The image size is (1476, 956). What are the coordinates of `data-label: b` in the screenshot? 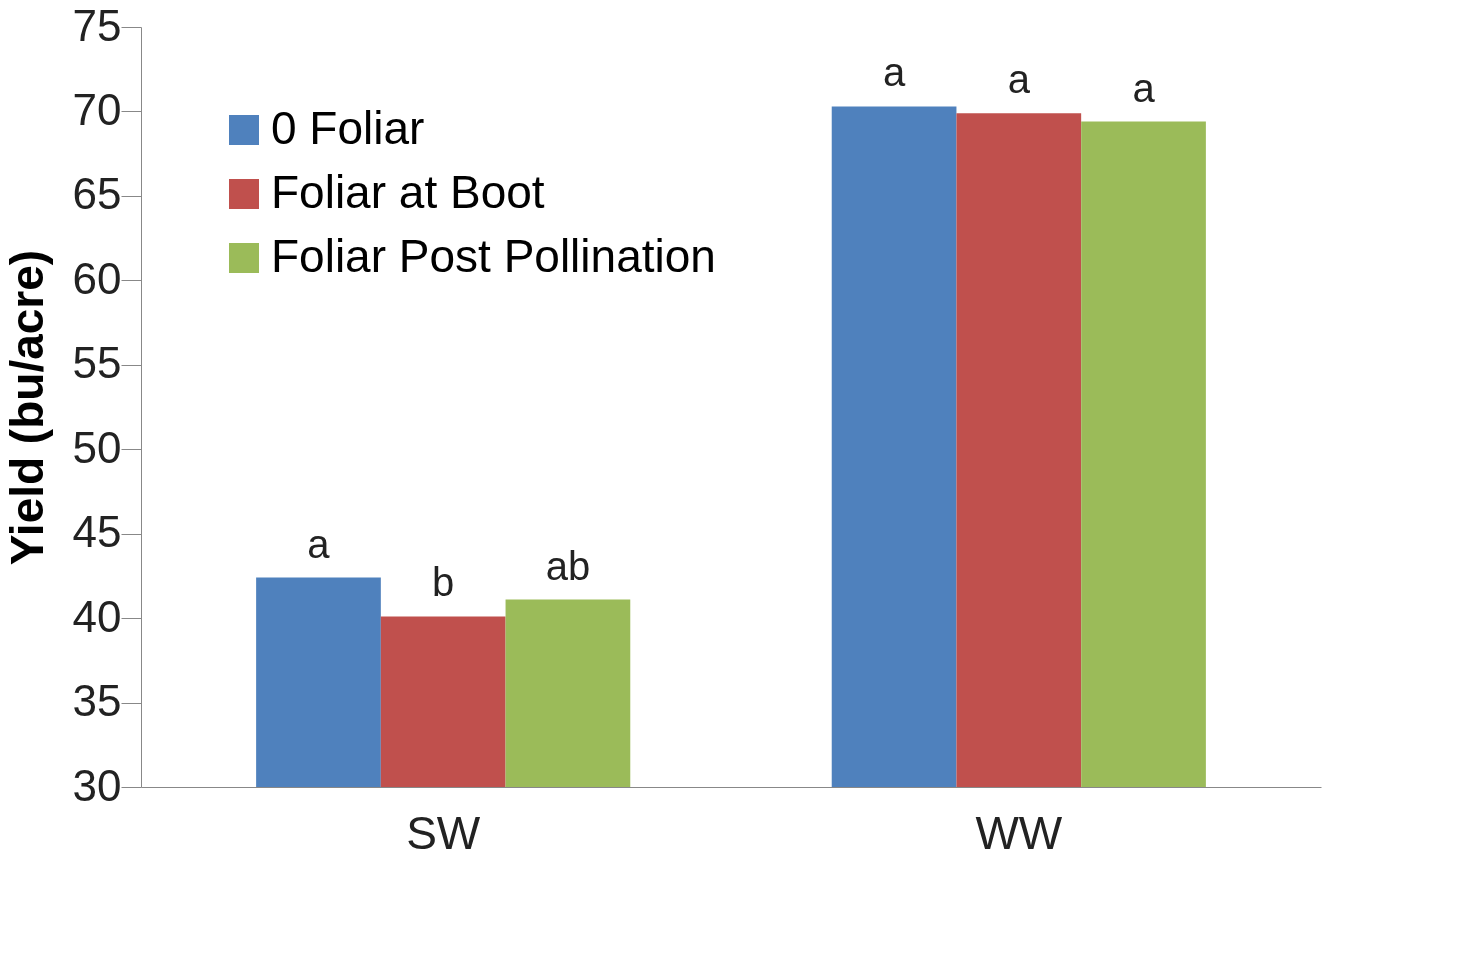 It's located at (443, 582).